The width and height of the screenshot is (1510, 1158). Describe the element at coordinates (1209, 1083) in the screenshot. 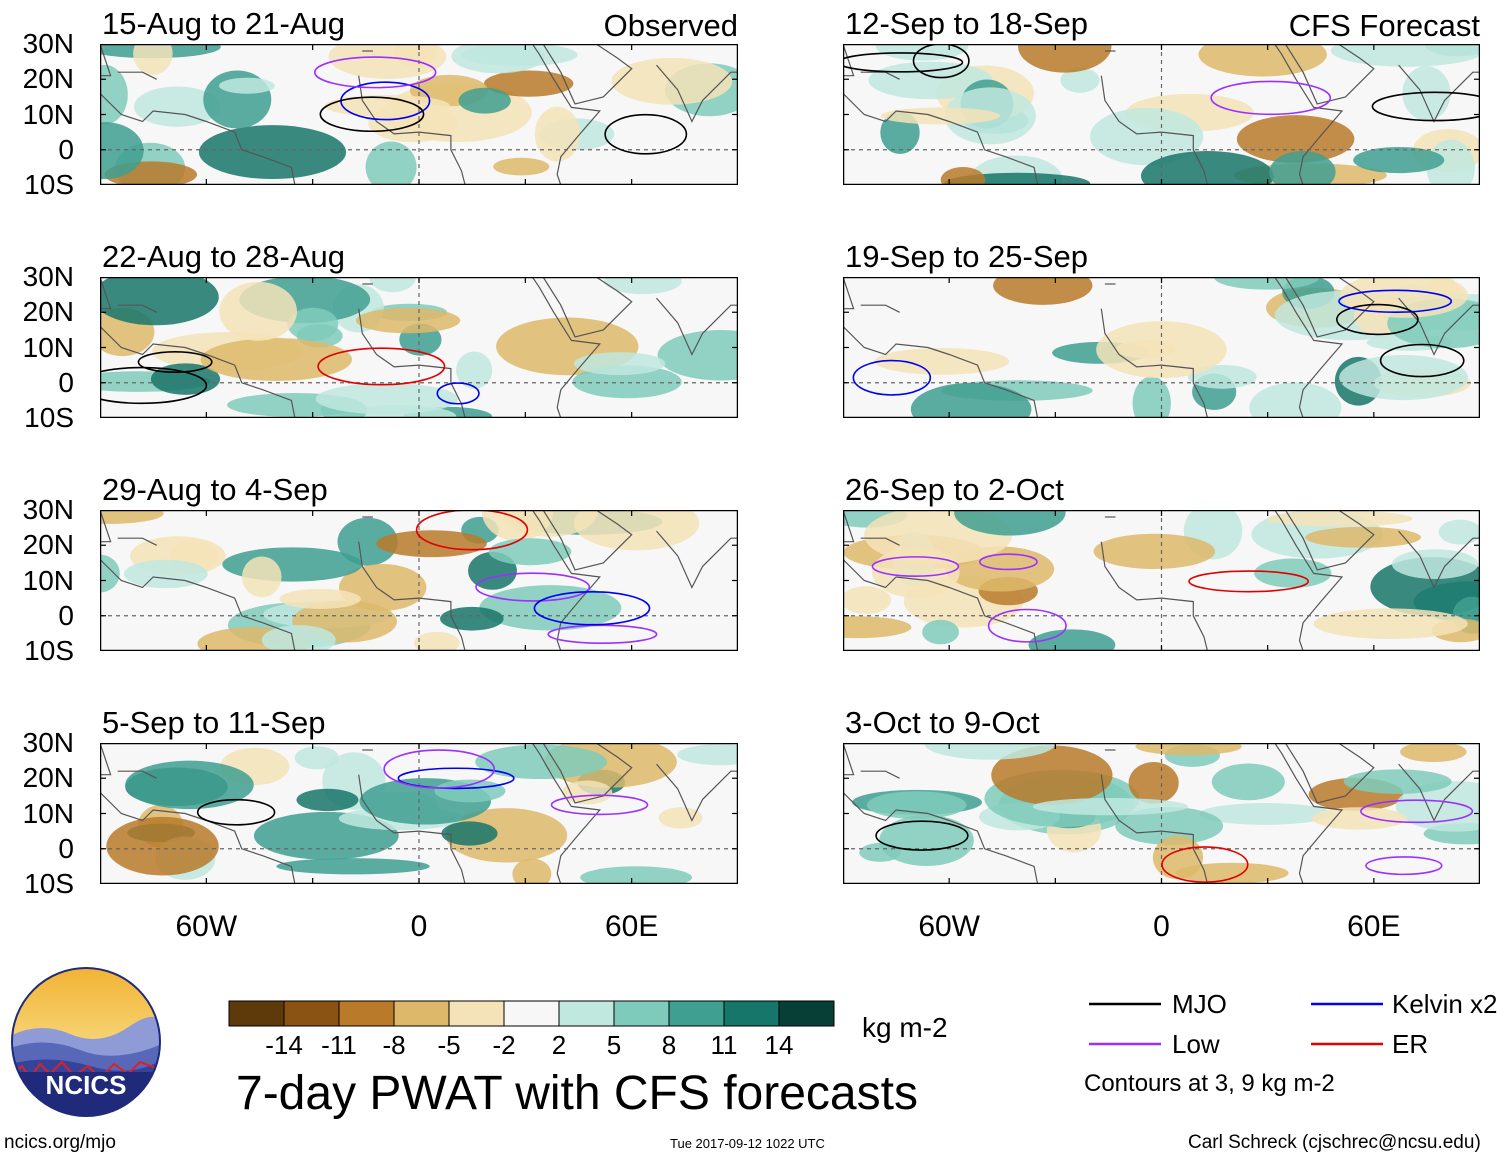

I see `legend-note: Contours at 3, 9 kg m-2` at that location.